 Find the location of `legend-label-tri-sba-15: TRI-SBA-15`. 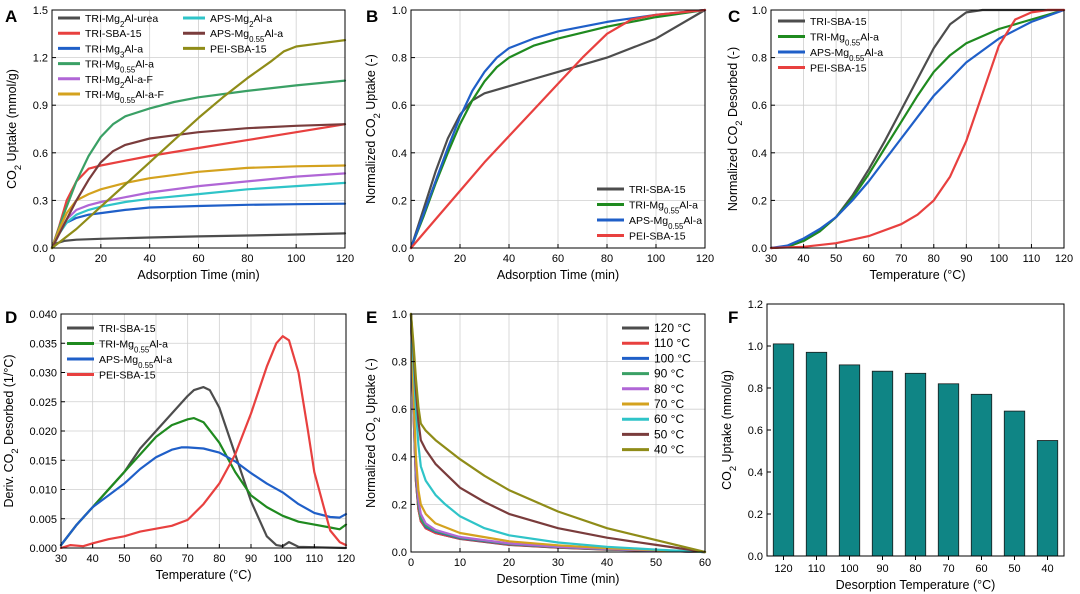

legend-label-tri-sba-15: TRI-SBA-15 is located at coordinates (127, 329).